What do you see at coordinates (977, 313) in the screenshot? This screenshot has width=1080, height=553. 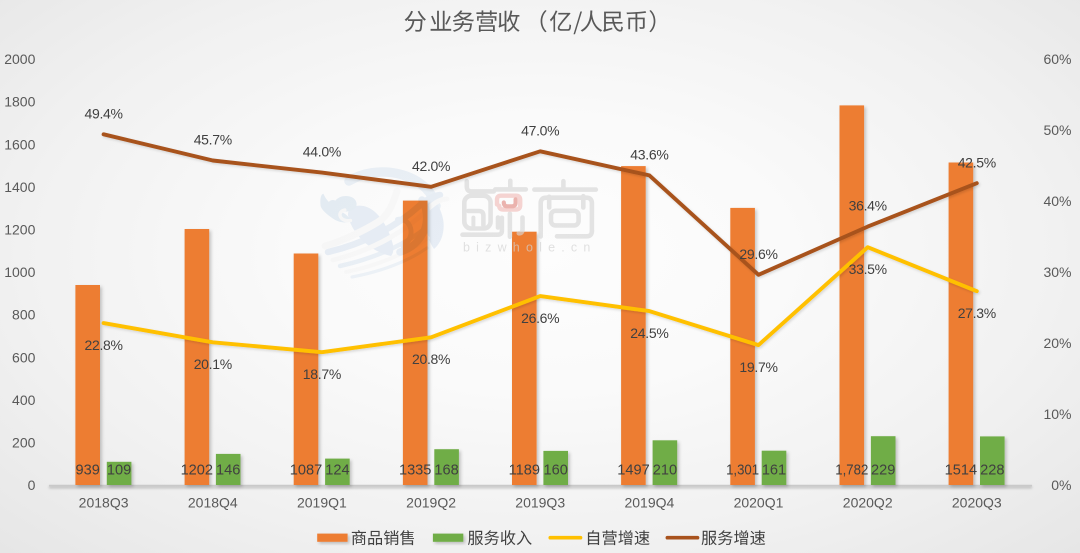 I see `svg-text: 27.3%` at bounding box center [977, 313].